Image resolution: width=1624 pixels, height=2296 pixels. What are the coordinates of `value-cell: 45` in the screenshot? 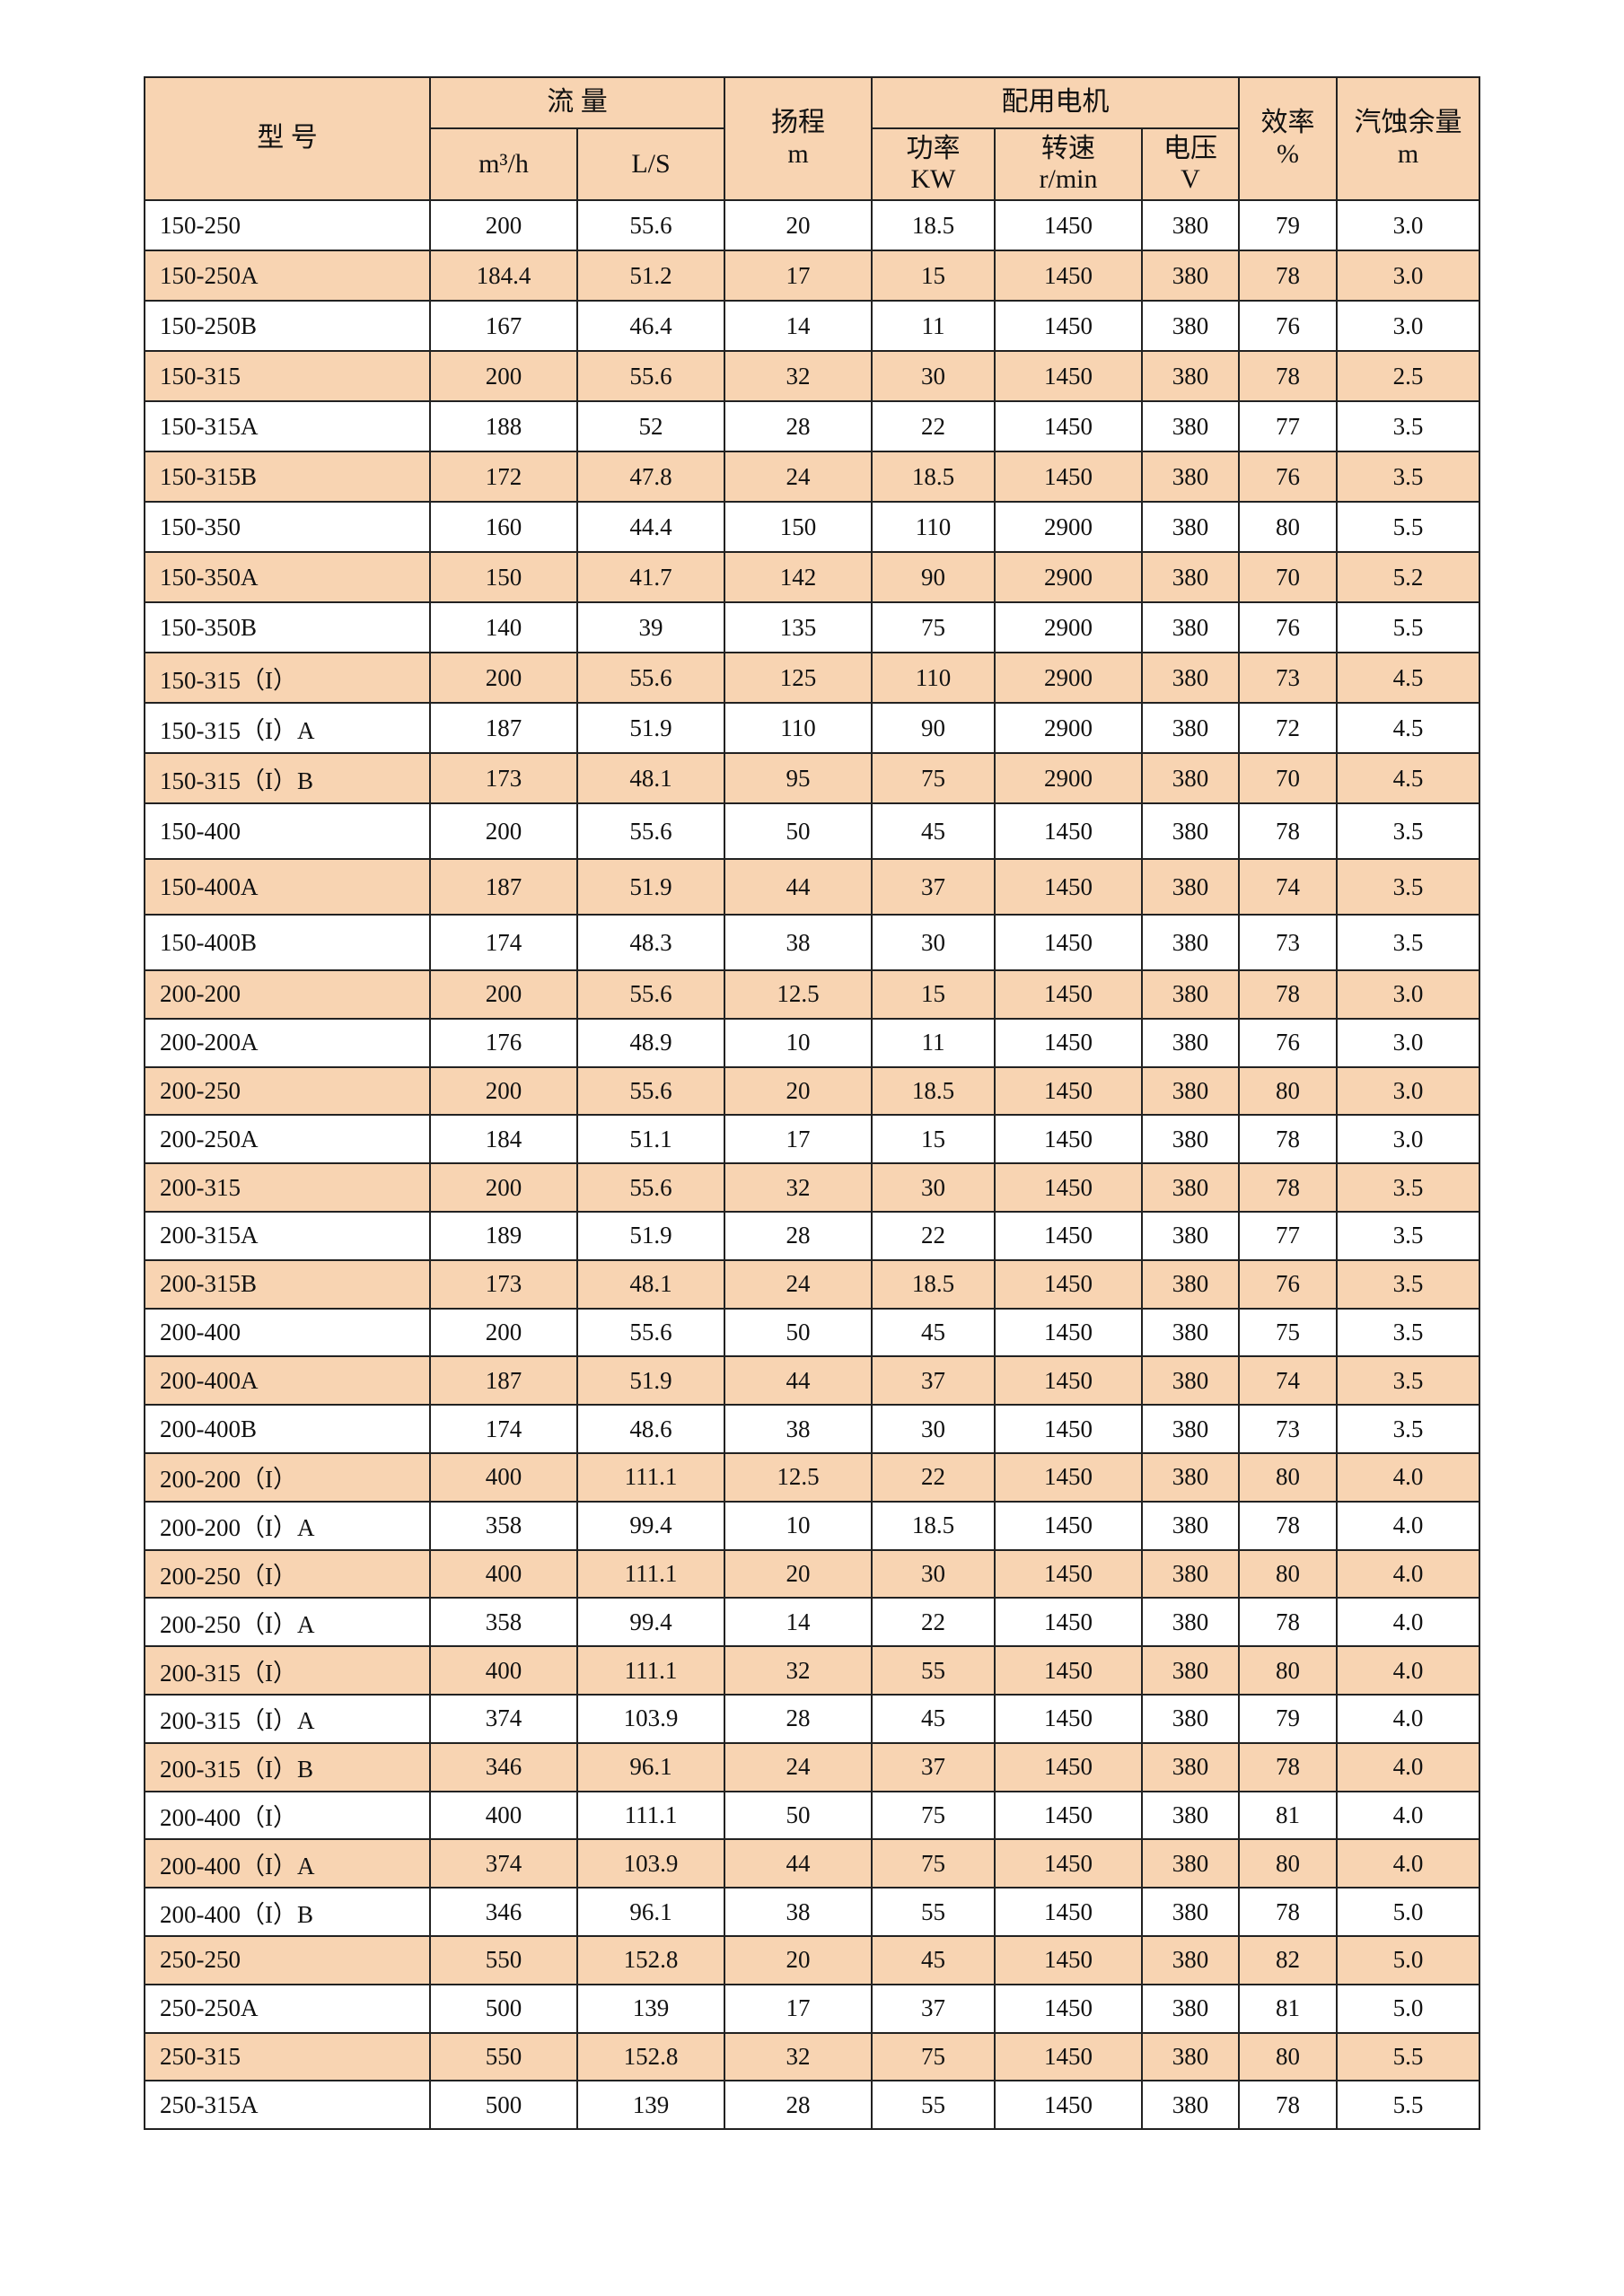 It's located at (933, 1718).